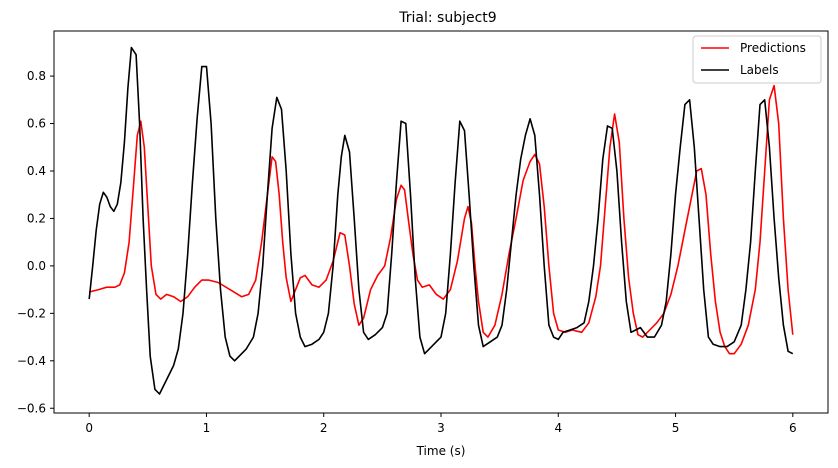  I want to click on y-tick-label: 0.4, so click(36, 171).